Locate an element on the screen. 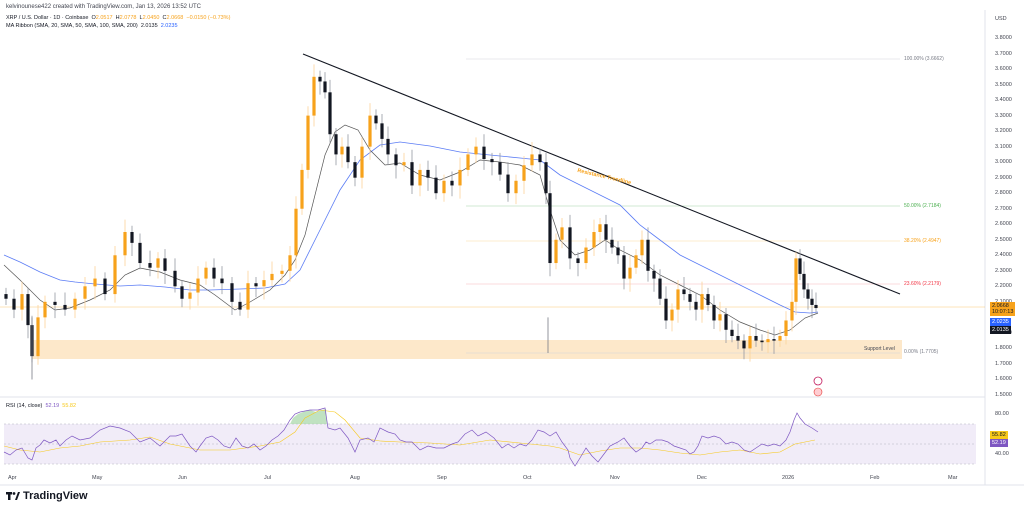 The width and height of the screenshot is (1024, 513). price-tick: 3.2000 is located at coordinates (1003, 131).